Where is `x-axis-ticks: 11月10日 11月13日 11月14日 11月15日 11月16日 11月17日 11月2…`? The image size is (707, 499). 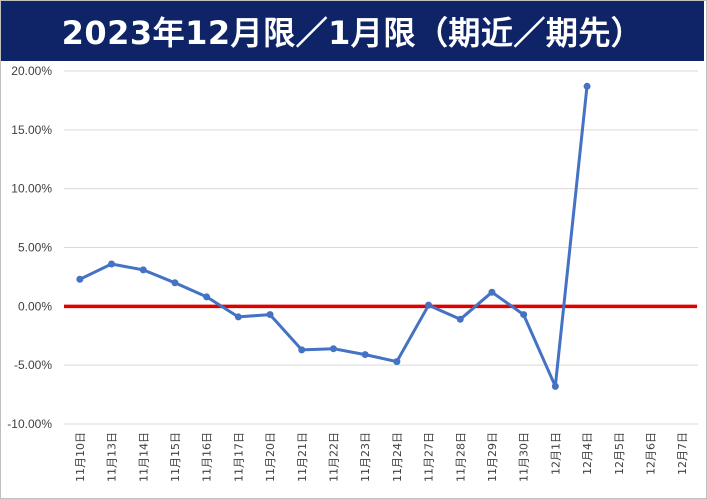
x-axis-ticks: 11月10日 11月13日 11月14日 11月15日 11月16日 11月17日 11月2… is located at coordinates (381, 457).